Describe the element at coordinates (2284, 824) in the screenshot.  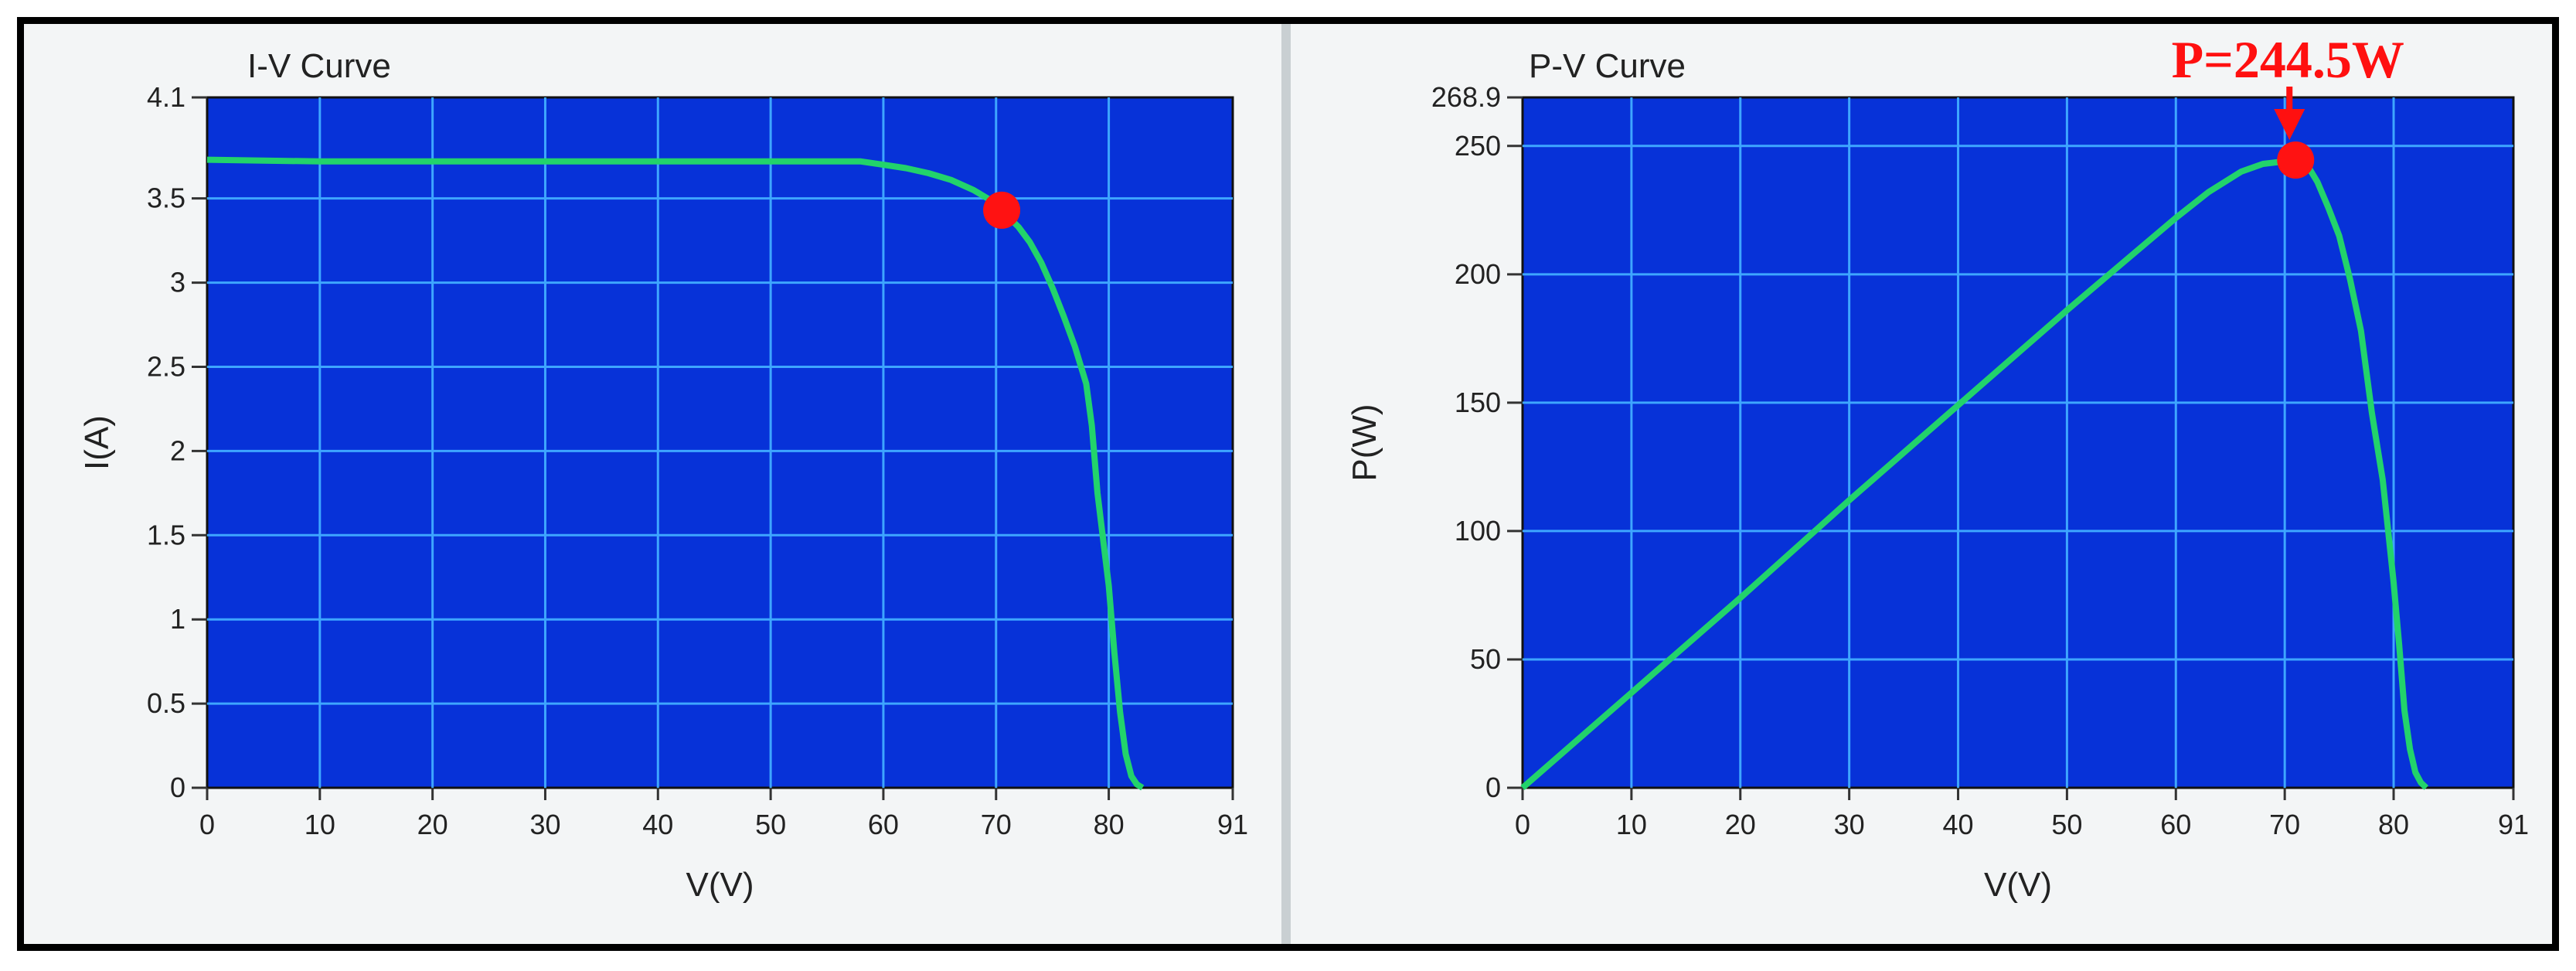
I see `pv-x-tick-label: 70` at that location.